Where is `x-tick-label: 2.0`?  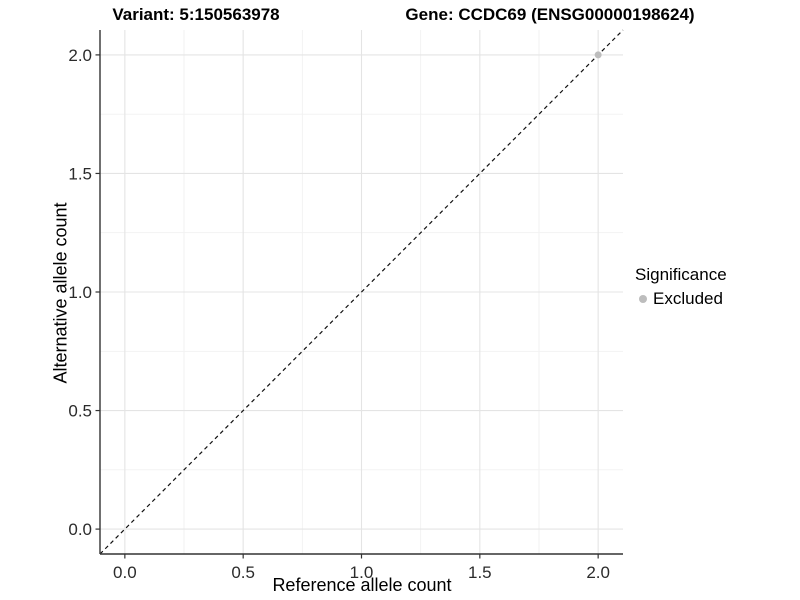
x-tick-label: 2.0 is located at coordinates (598, 572).